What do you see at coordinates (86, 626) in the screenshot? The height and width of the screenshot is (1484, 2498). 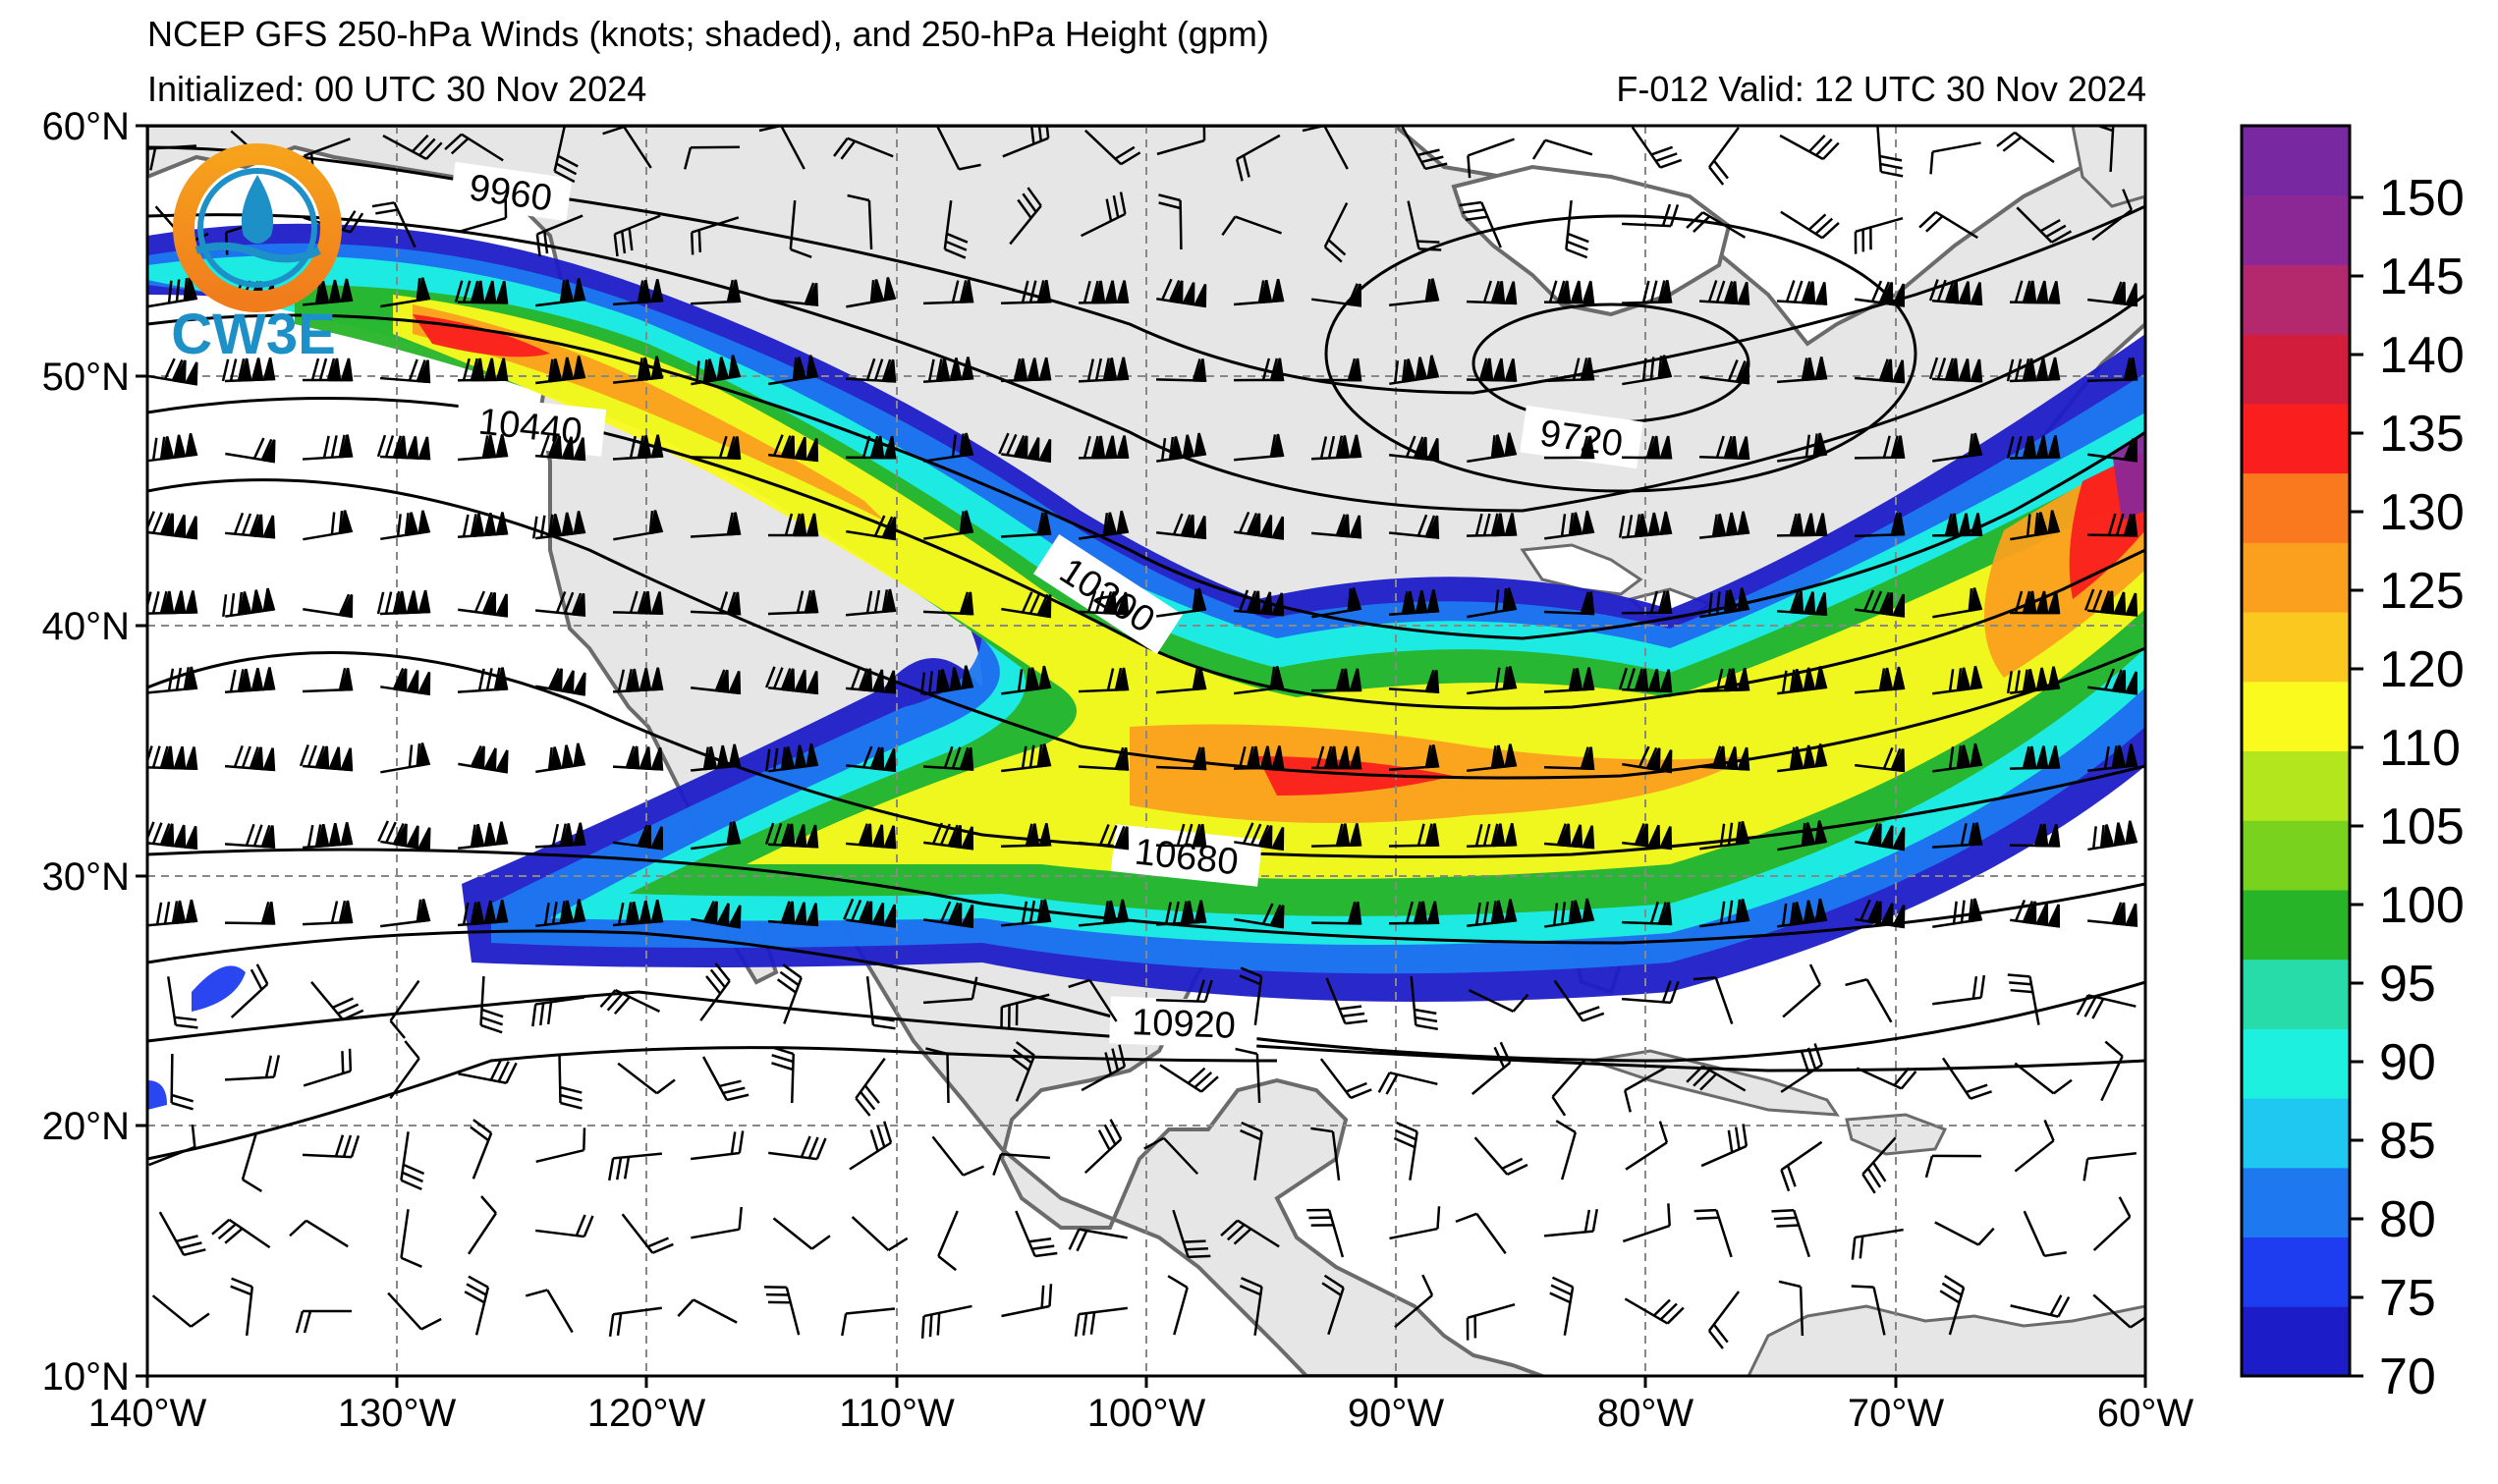 I see `lat-label: 40°N` at bounding box center [86, 626].